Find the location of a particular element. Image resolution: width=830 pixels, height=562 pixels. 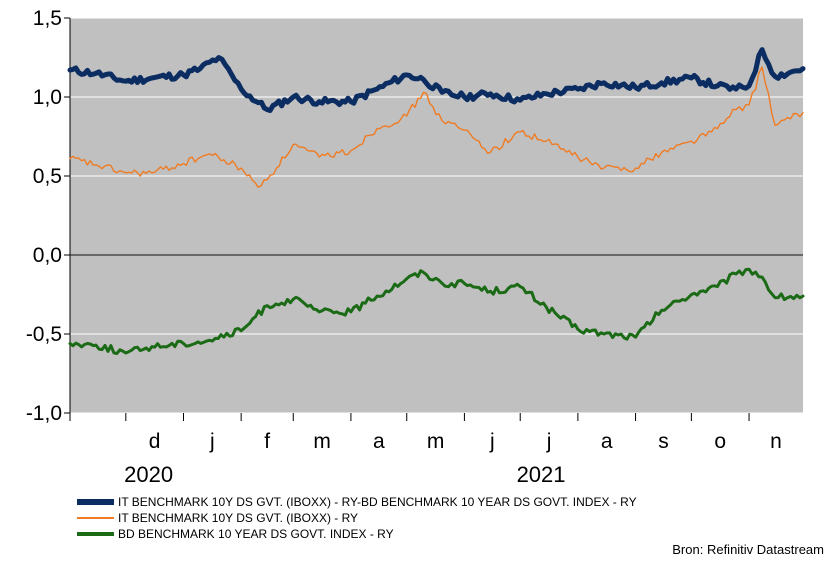

x-tick-label: f is located at coordinates (267, 441).